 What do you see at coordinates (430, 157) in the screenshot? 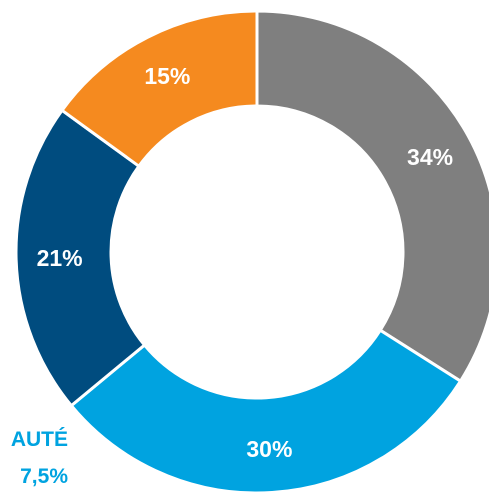
I see `donut-slice-label-1: 34%` at bounding box center [430, 157].